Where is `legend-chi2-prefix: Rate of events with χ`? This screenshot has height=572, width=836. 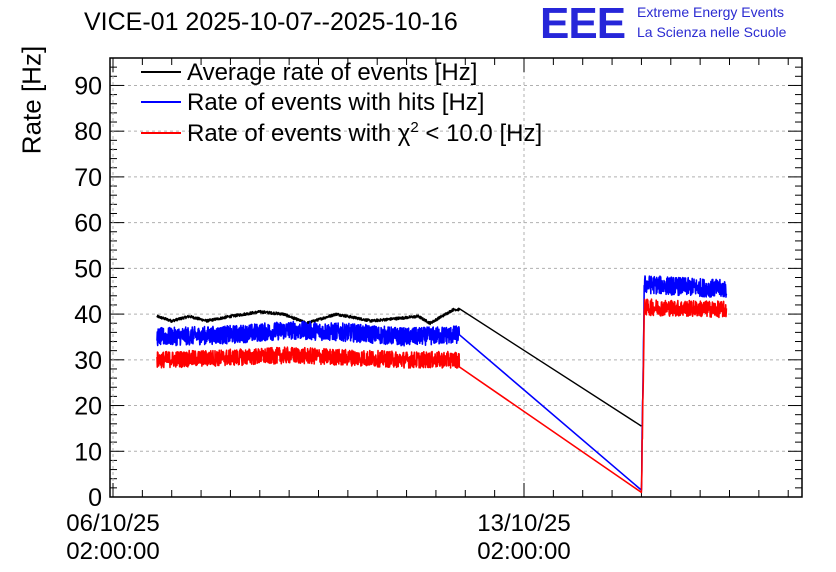
legend-chi2-prefix: Rate of events with χ is located at coordinates (299, 133).